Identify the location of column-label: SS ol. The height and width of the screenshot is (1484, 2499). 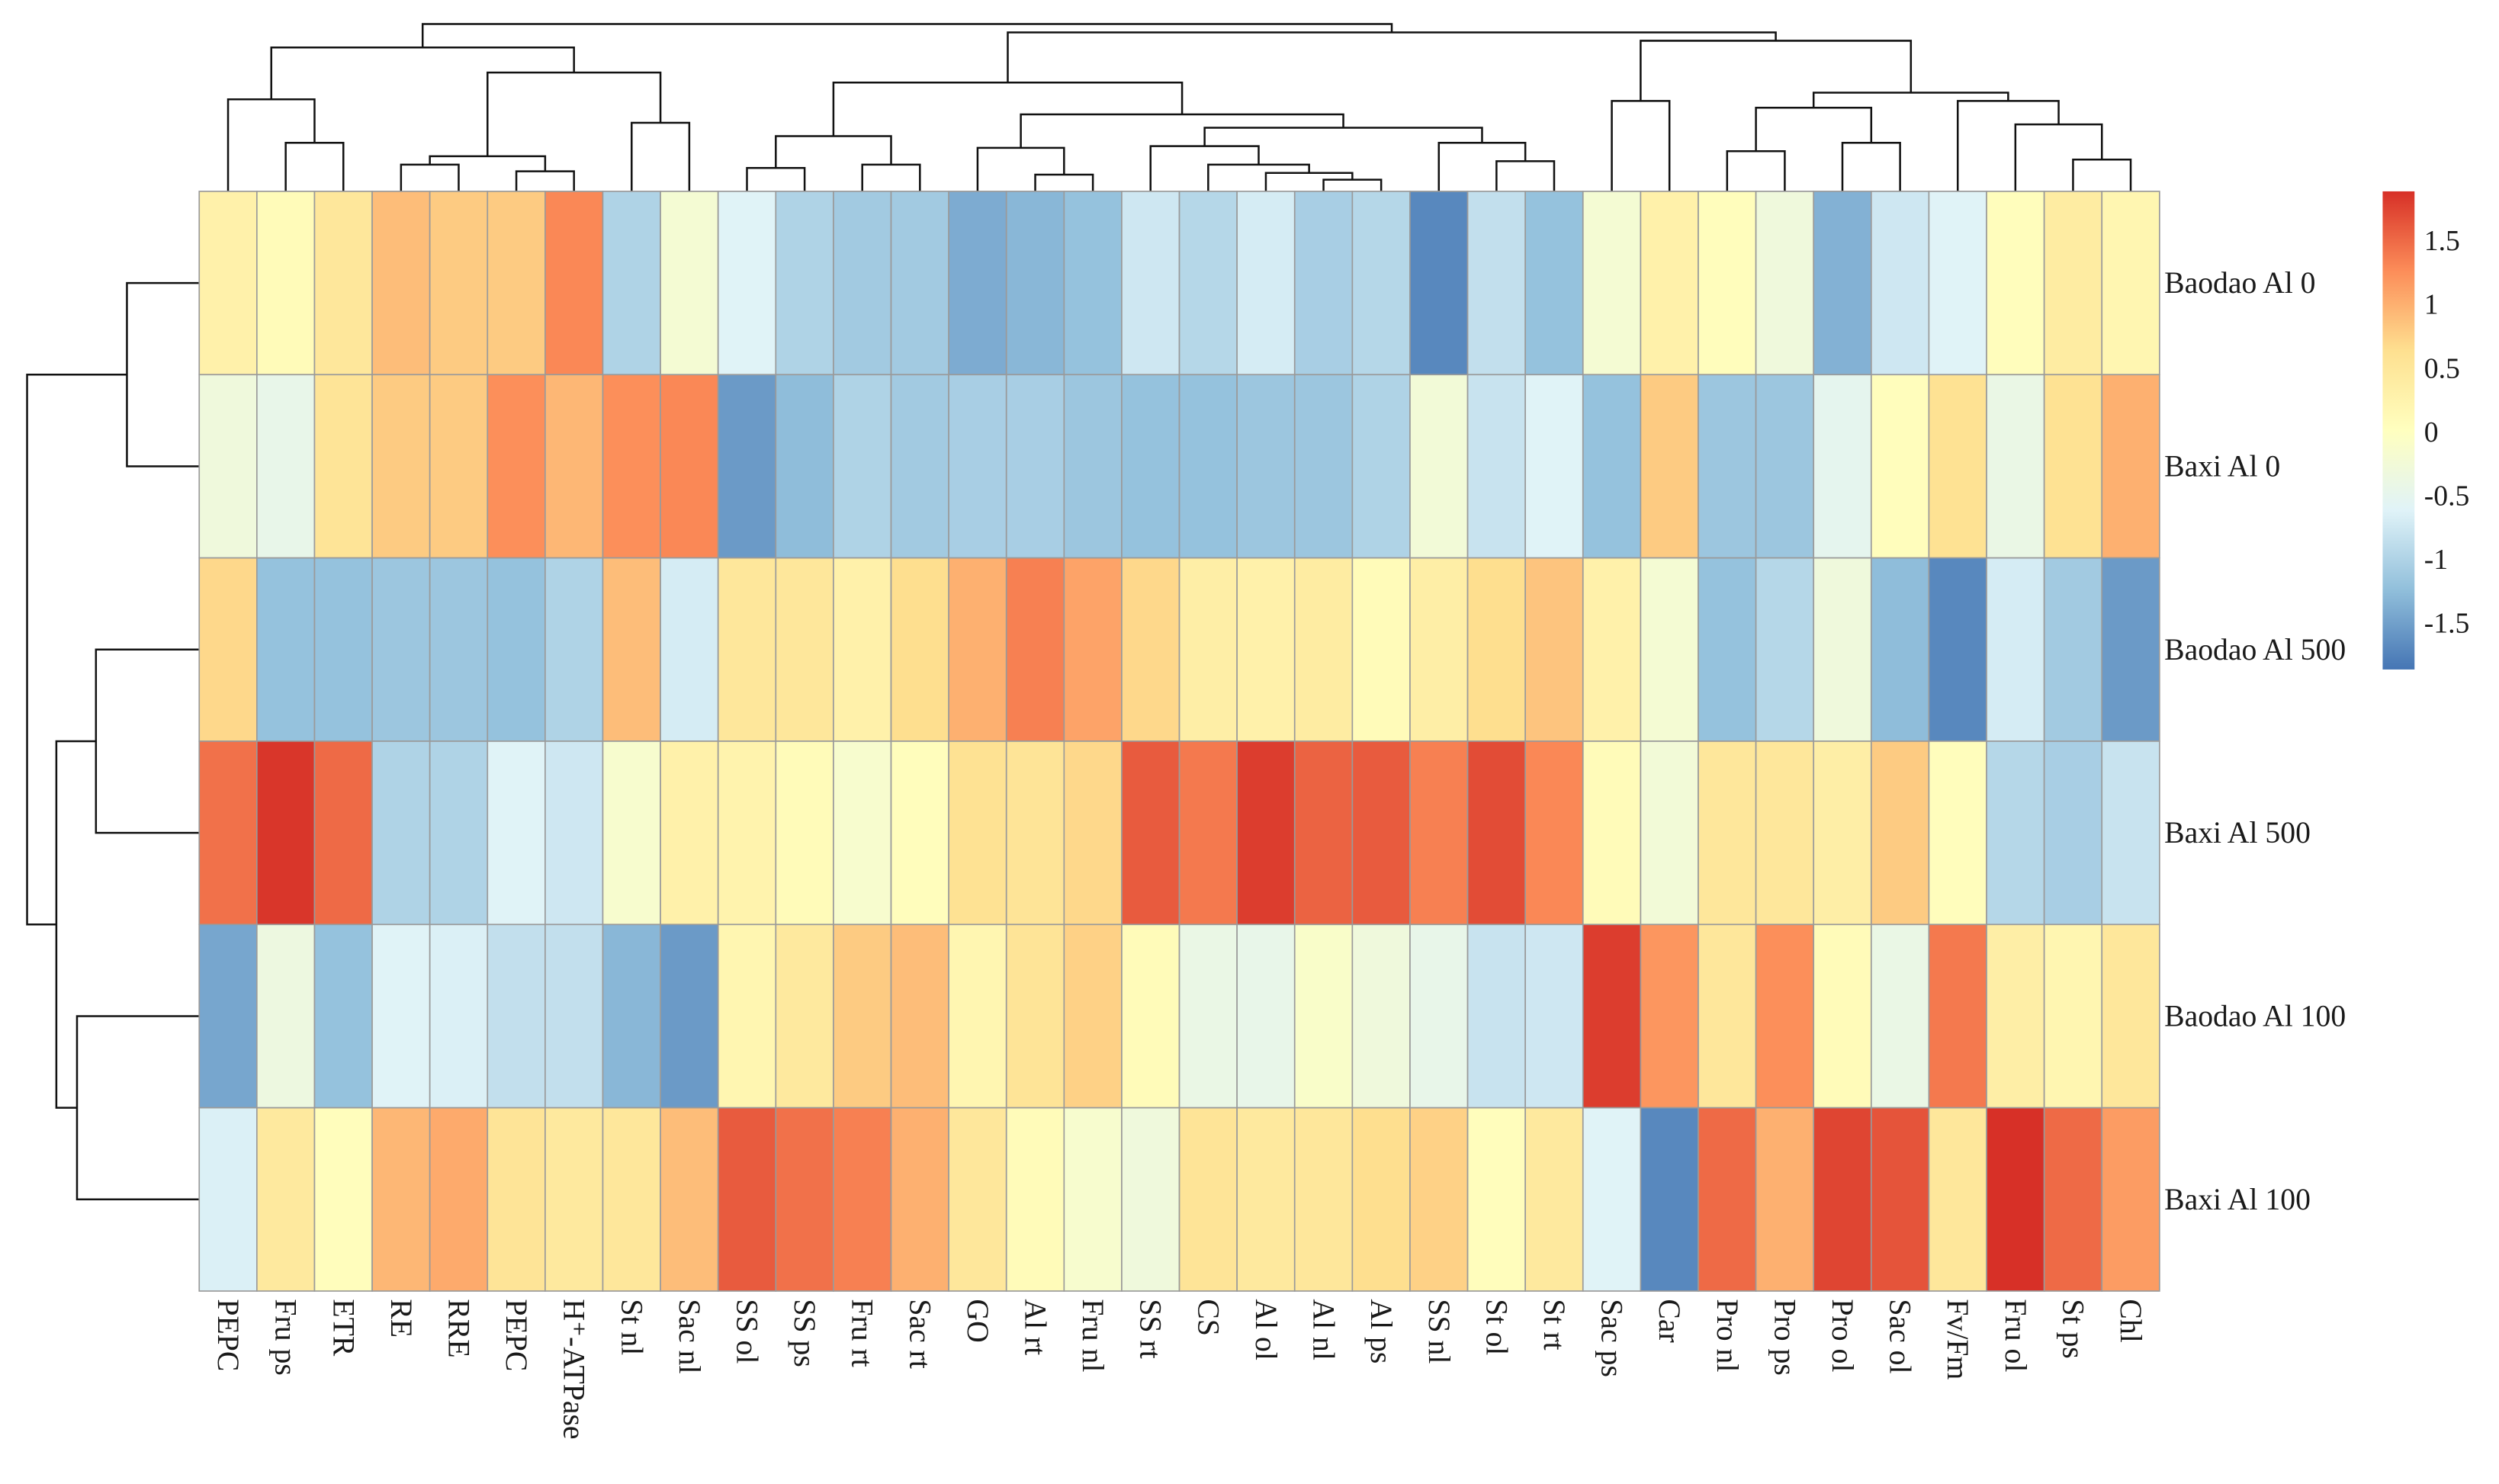
(746, 1332).